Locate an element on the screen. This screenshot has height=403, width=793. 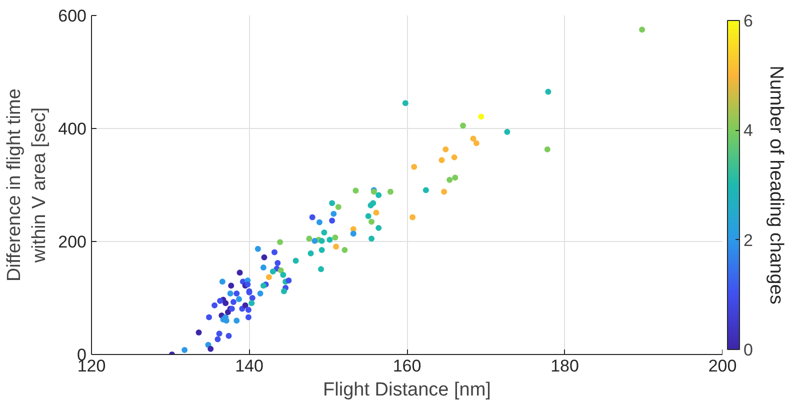
x-axis-title: Flight Distance [nm] is located at coordinates (407, 390).